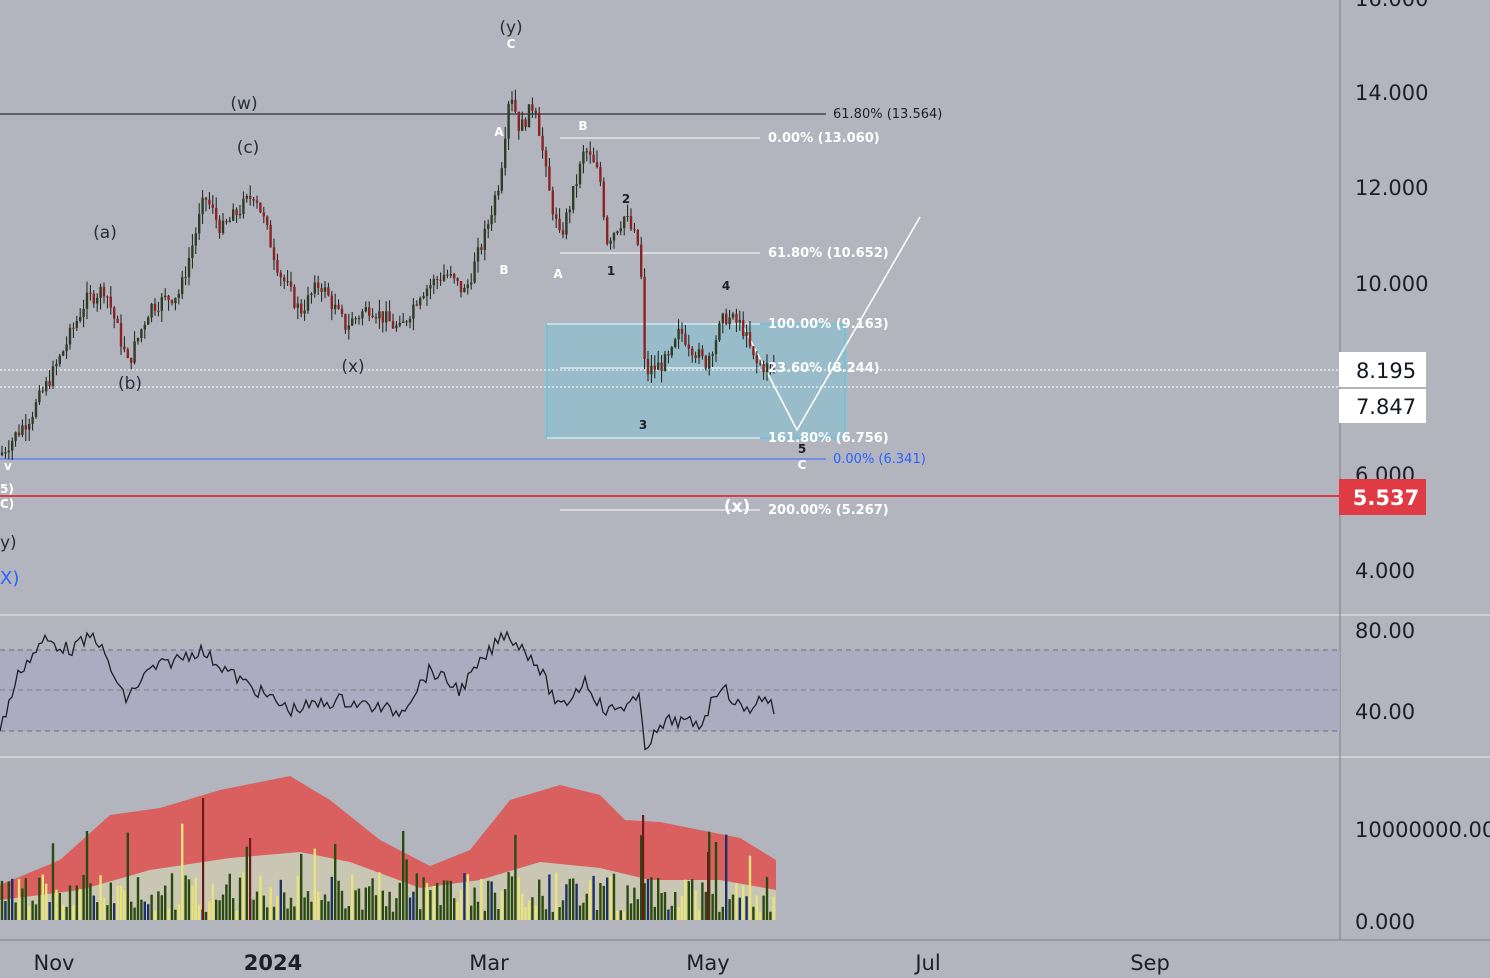 This screenshot has height=978, width=1490. What do you see at coordinates (250, 879) in the screenshot?
I see `volume-spike-bar` at bounding box center [250, 879].